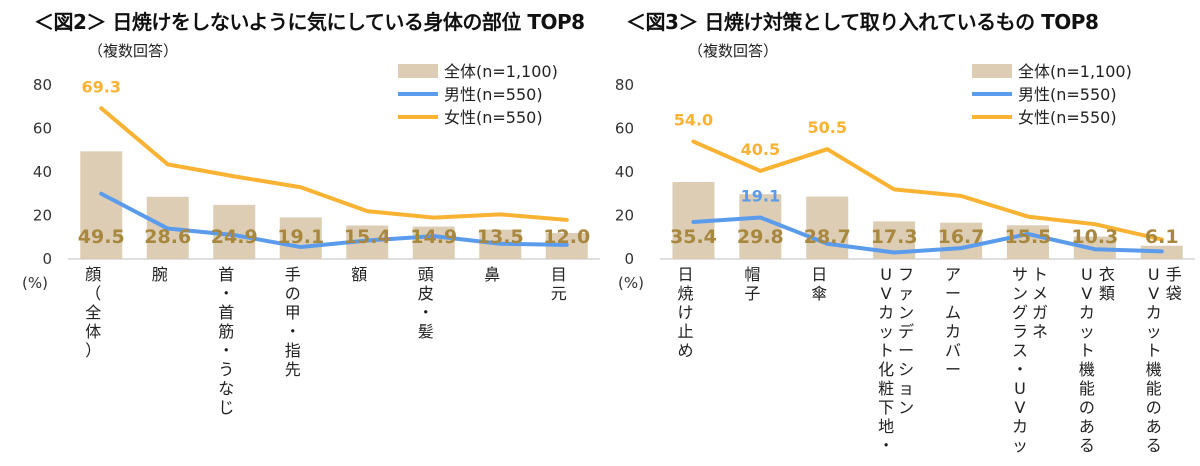 The height and width of the screenshot is (466, 1200). Describe the element at coordinates (293, 312) in the screenshot. I see `x-category-char: 甲` at that location.